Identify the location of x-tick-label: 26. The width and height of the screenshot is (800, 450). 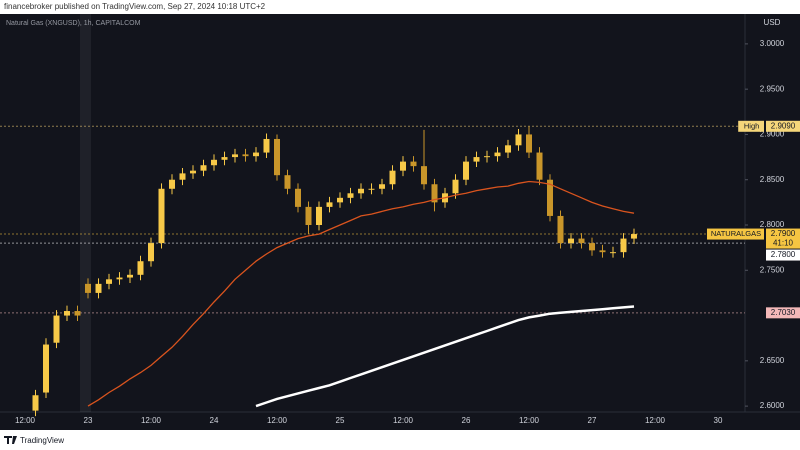
(466, 420).